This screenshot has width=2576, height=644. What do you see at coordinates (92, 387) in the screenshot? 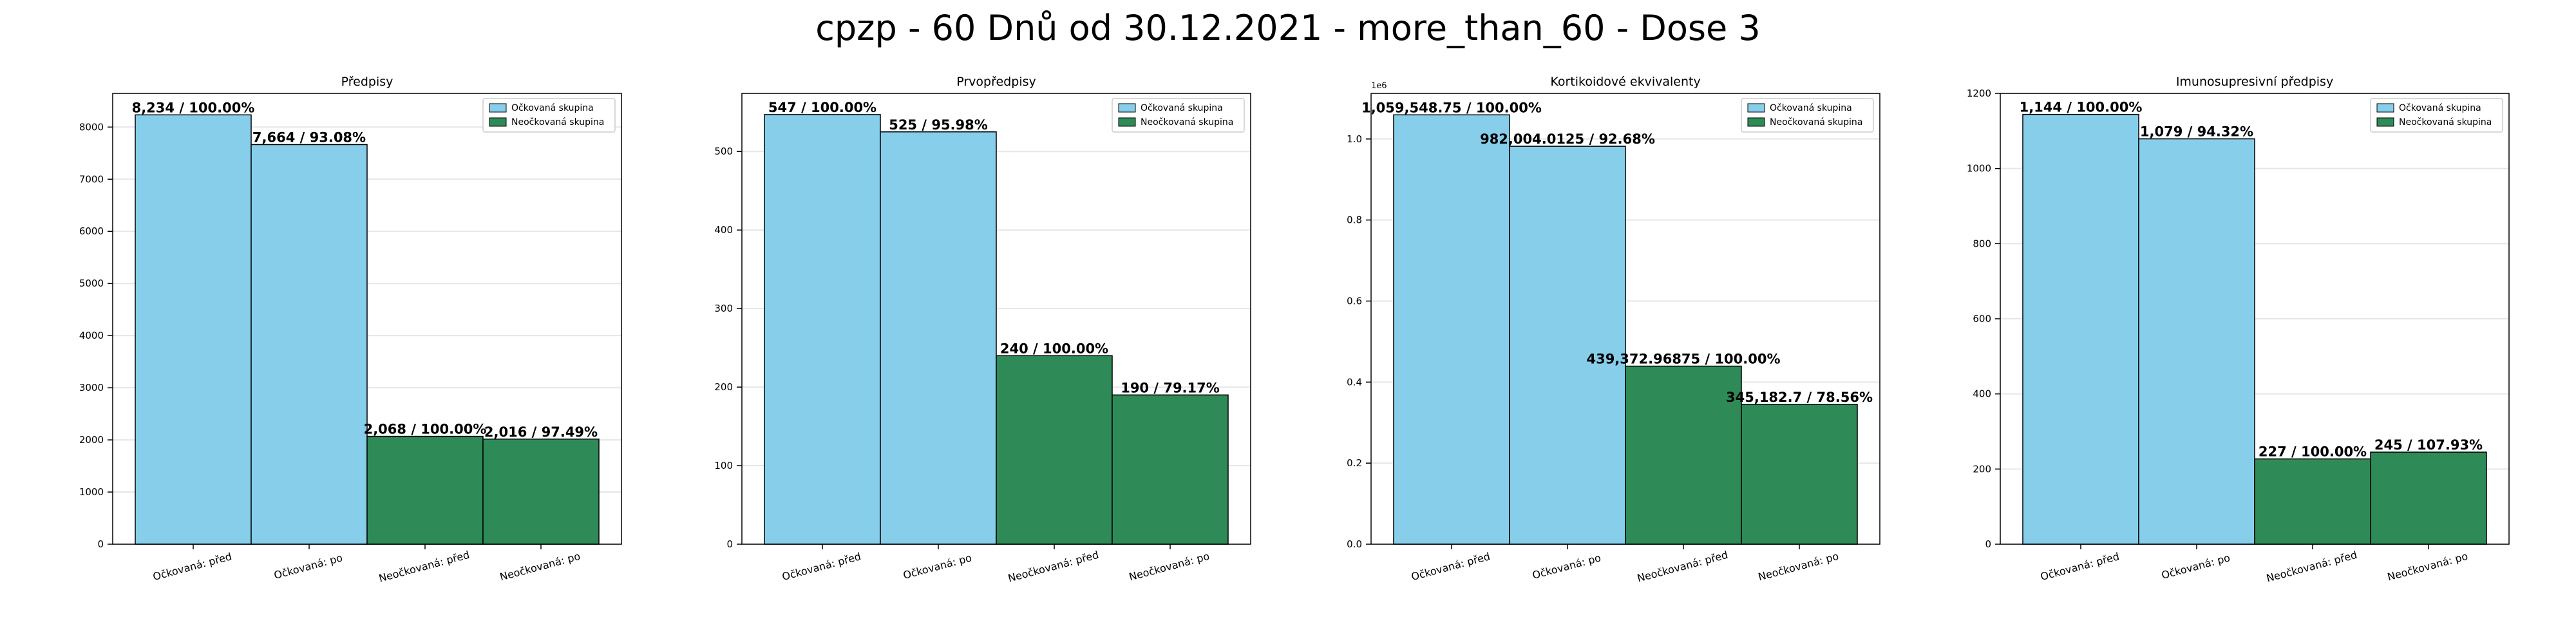
I see `y-tick-label: 3000` at bounding box center [92, 387].